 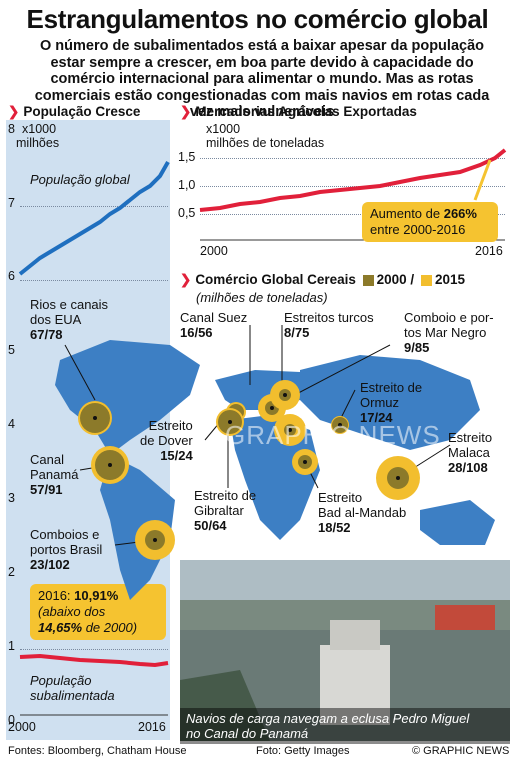 What do you see at coordinates (353, 180) in the screenshot?
I see `agri-export-line` at bounding box center [353, 180].